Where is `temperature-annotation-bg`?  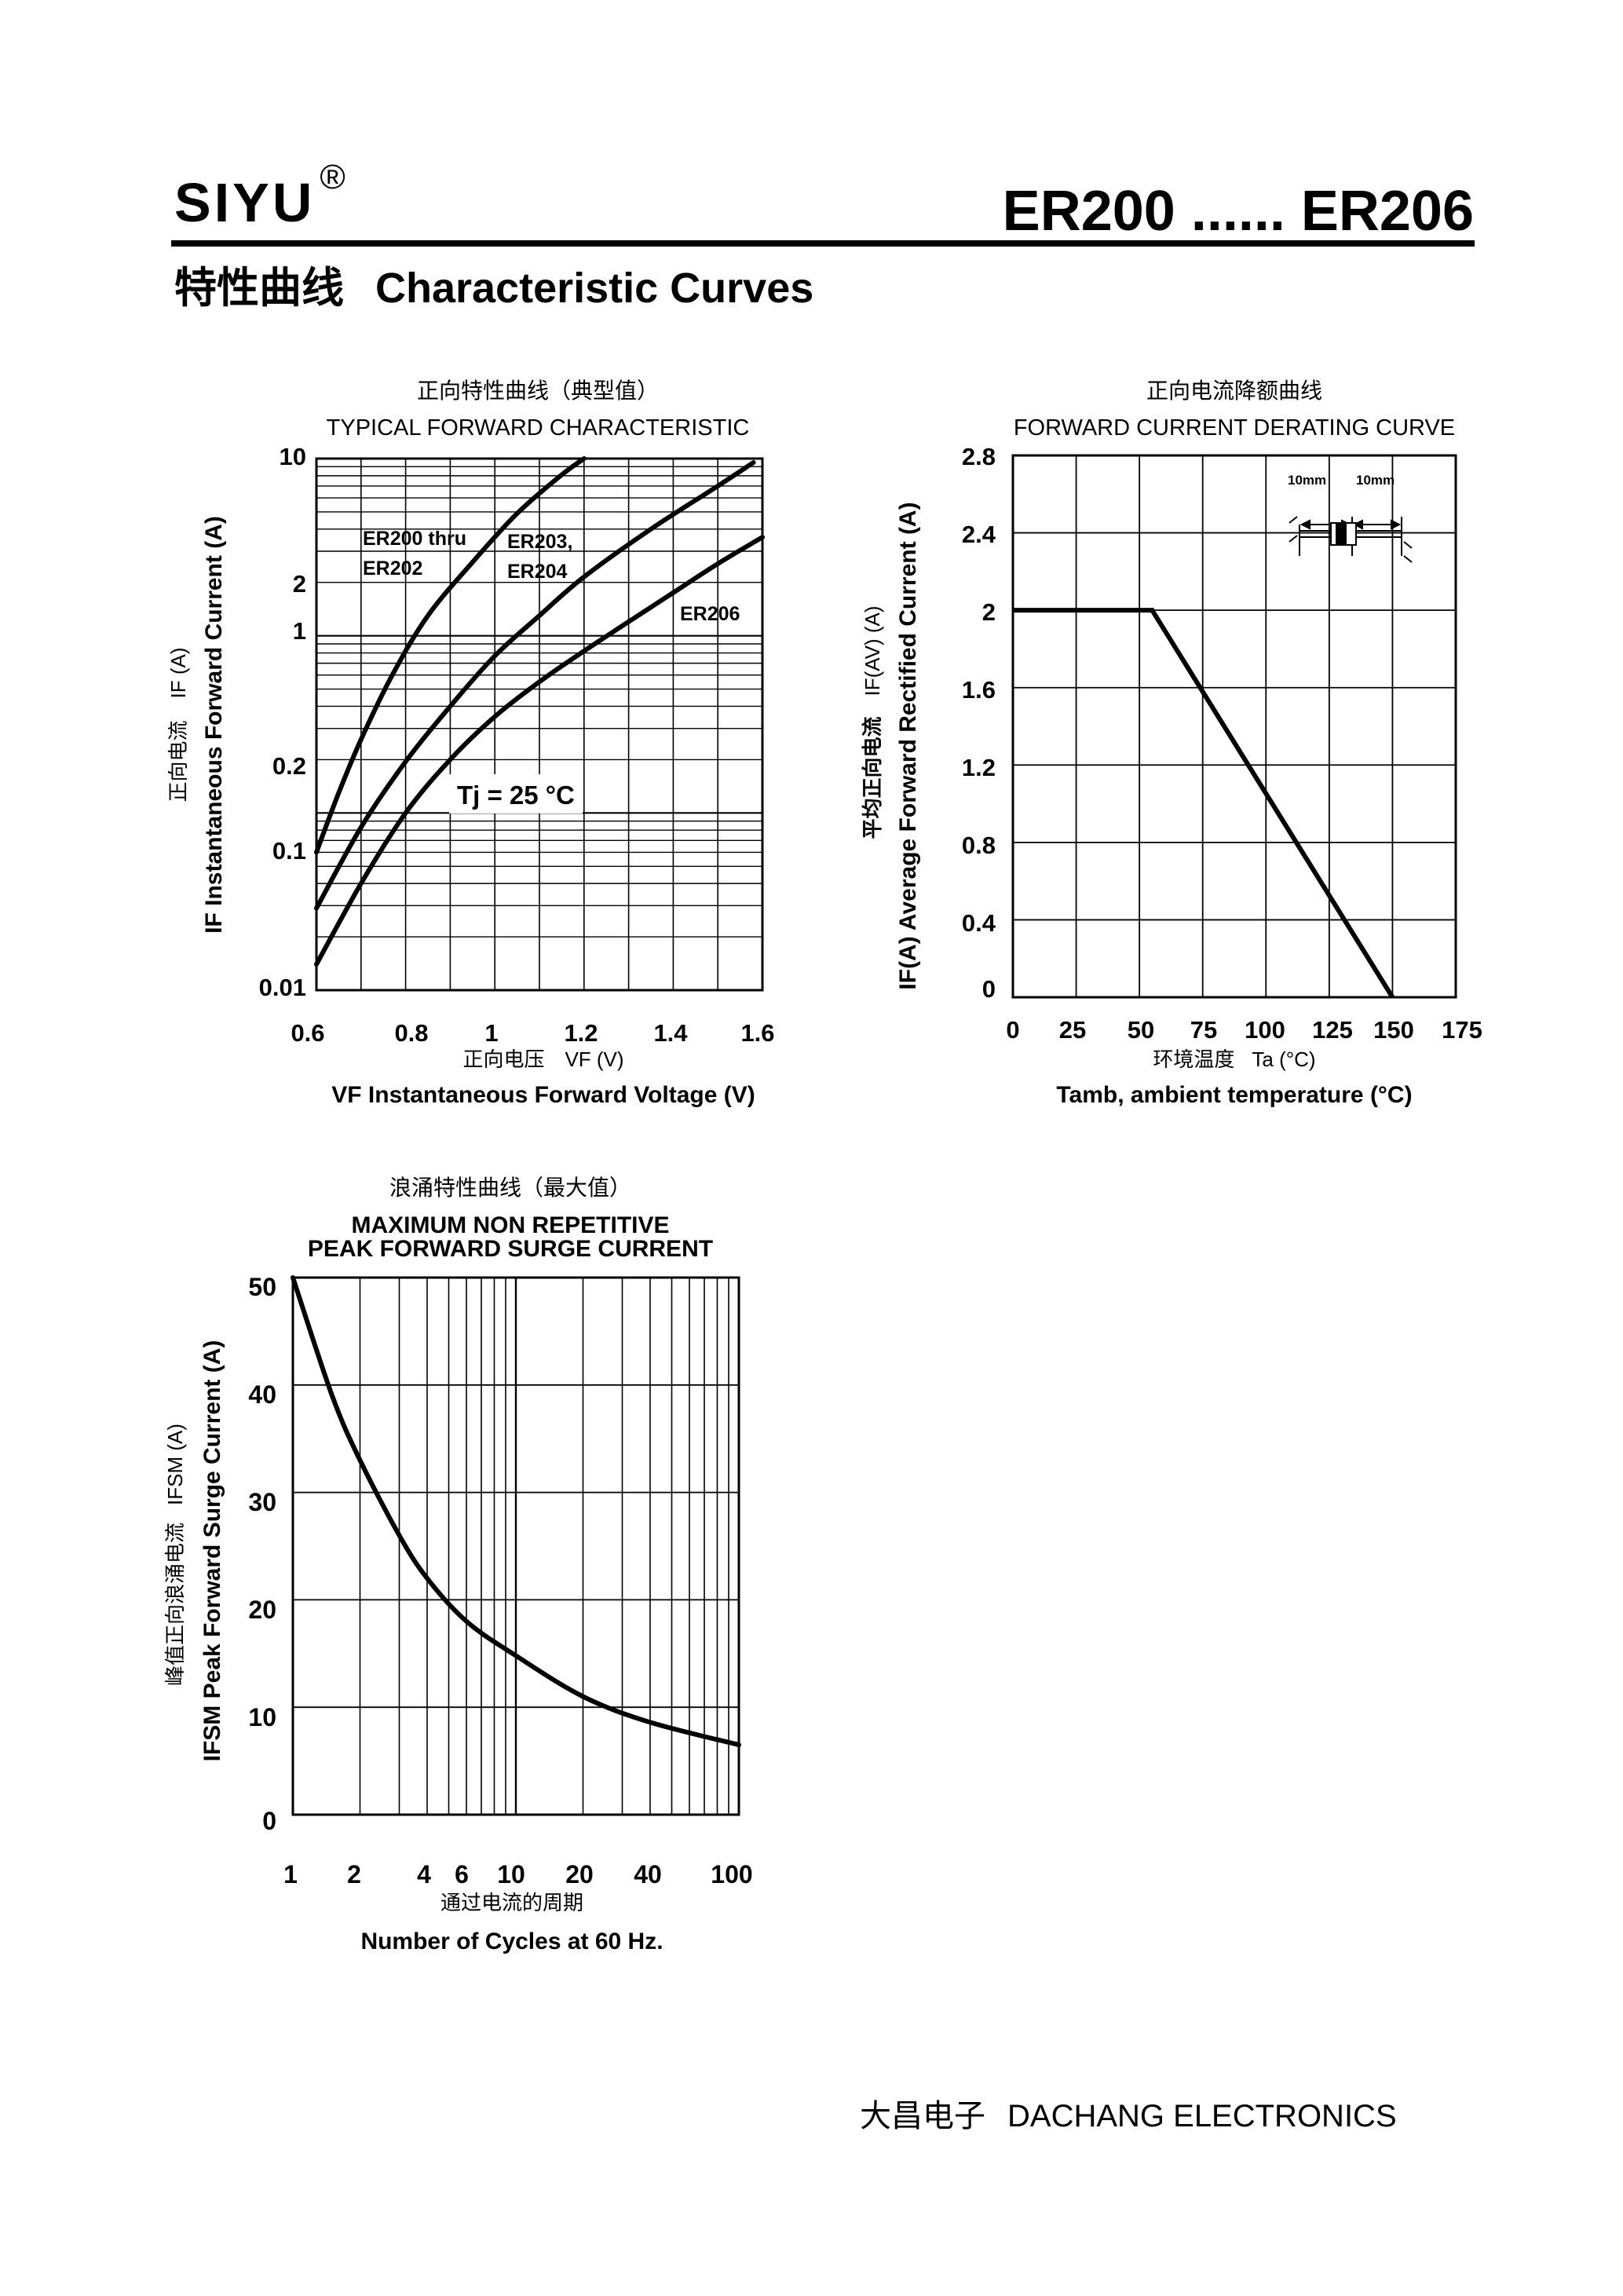
temperature-annotation-bg is located at coordinates (516, 794).